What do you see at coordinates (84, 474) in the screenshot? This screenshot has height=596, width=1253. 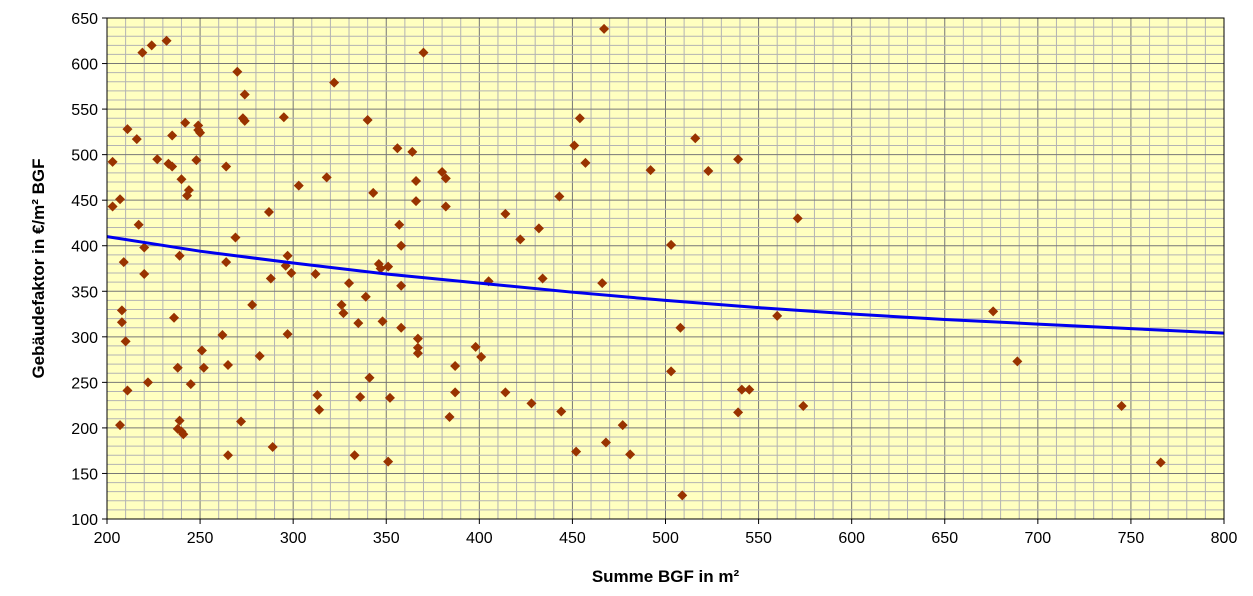 I see `y-tick-label: 150` at bounding box center [84, 474].